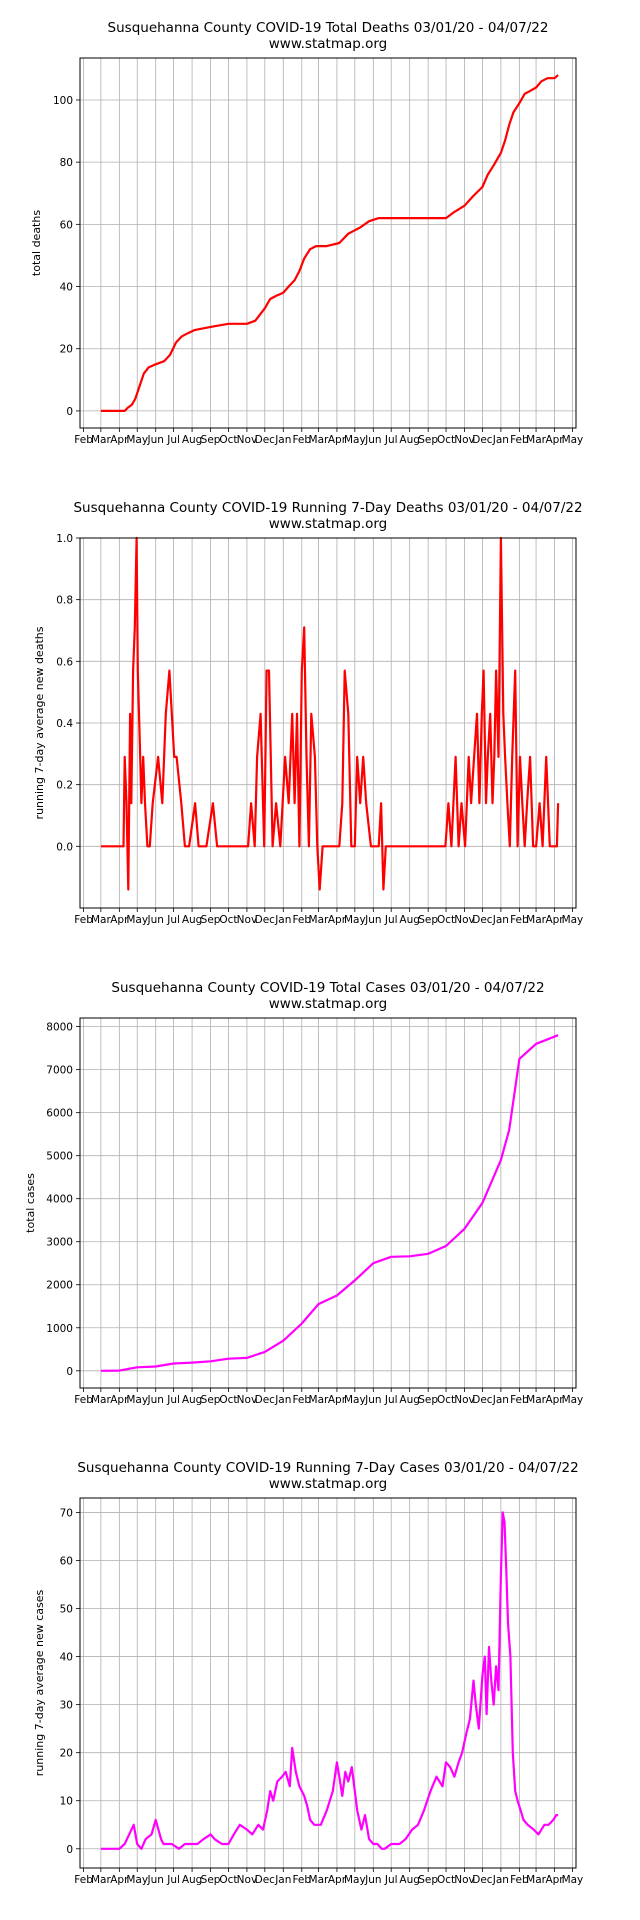 This screenshot has width=640, height=1920. Describe the element at coordinates (66, 1610) in the screenshot. I see `y-tick-label: 50` at that location.